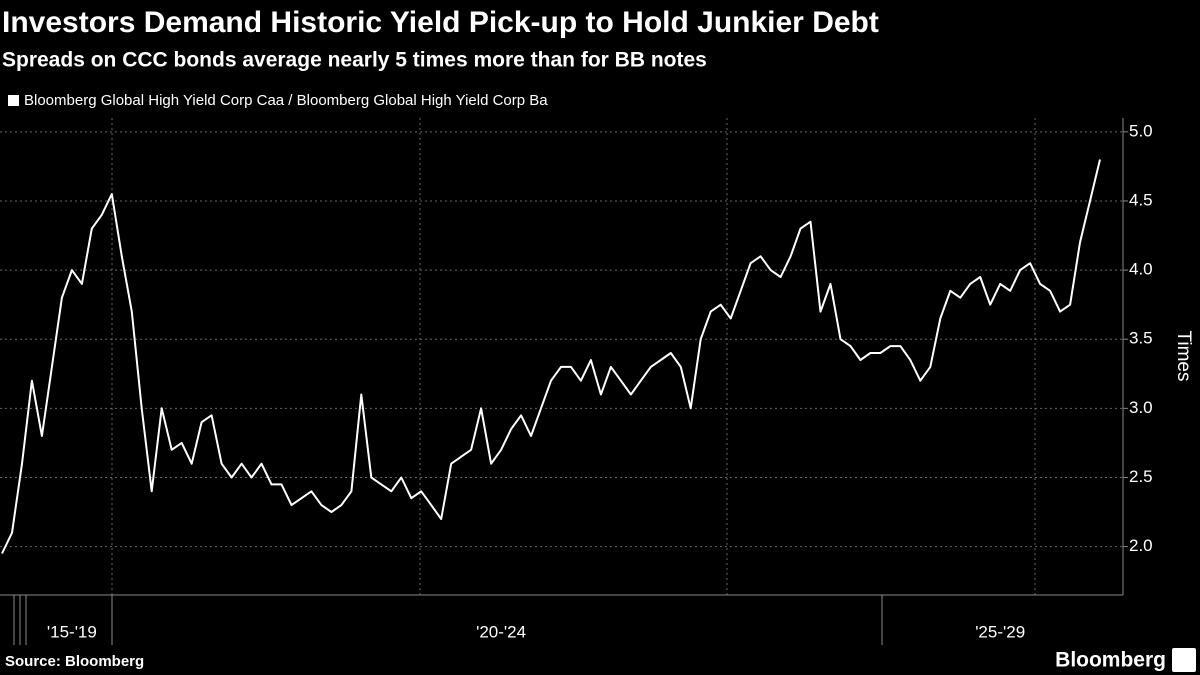  Describe the element at coordinates (1141, 199) in the screenshot. I see `y-tick-label: 4.5` at that location.